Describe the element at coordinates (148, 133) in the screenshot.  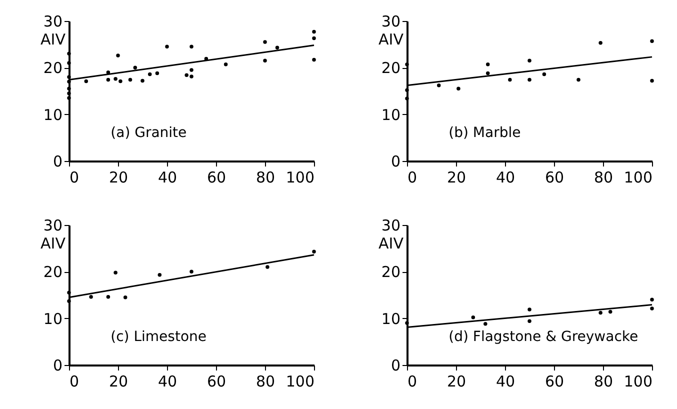
I see `annotation: (a) Granite` at that location.